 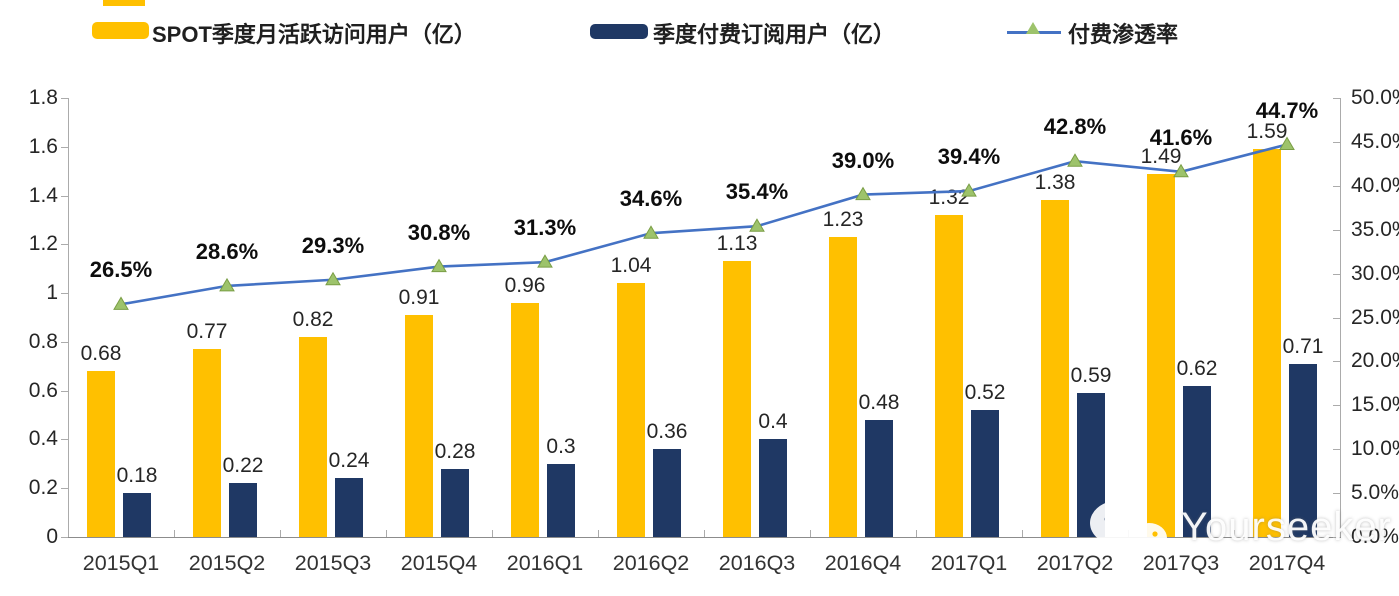 I want to click on penetration-label: 41.6%, so click(x=1181, y=137).